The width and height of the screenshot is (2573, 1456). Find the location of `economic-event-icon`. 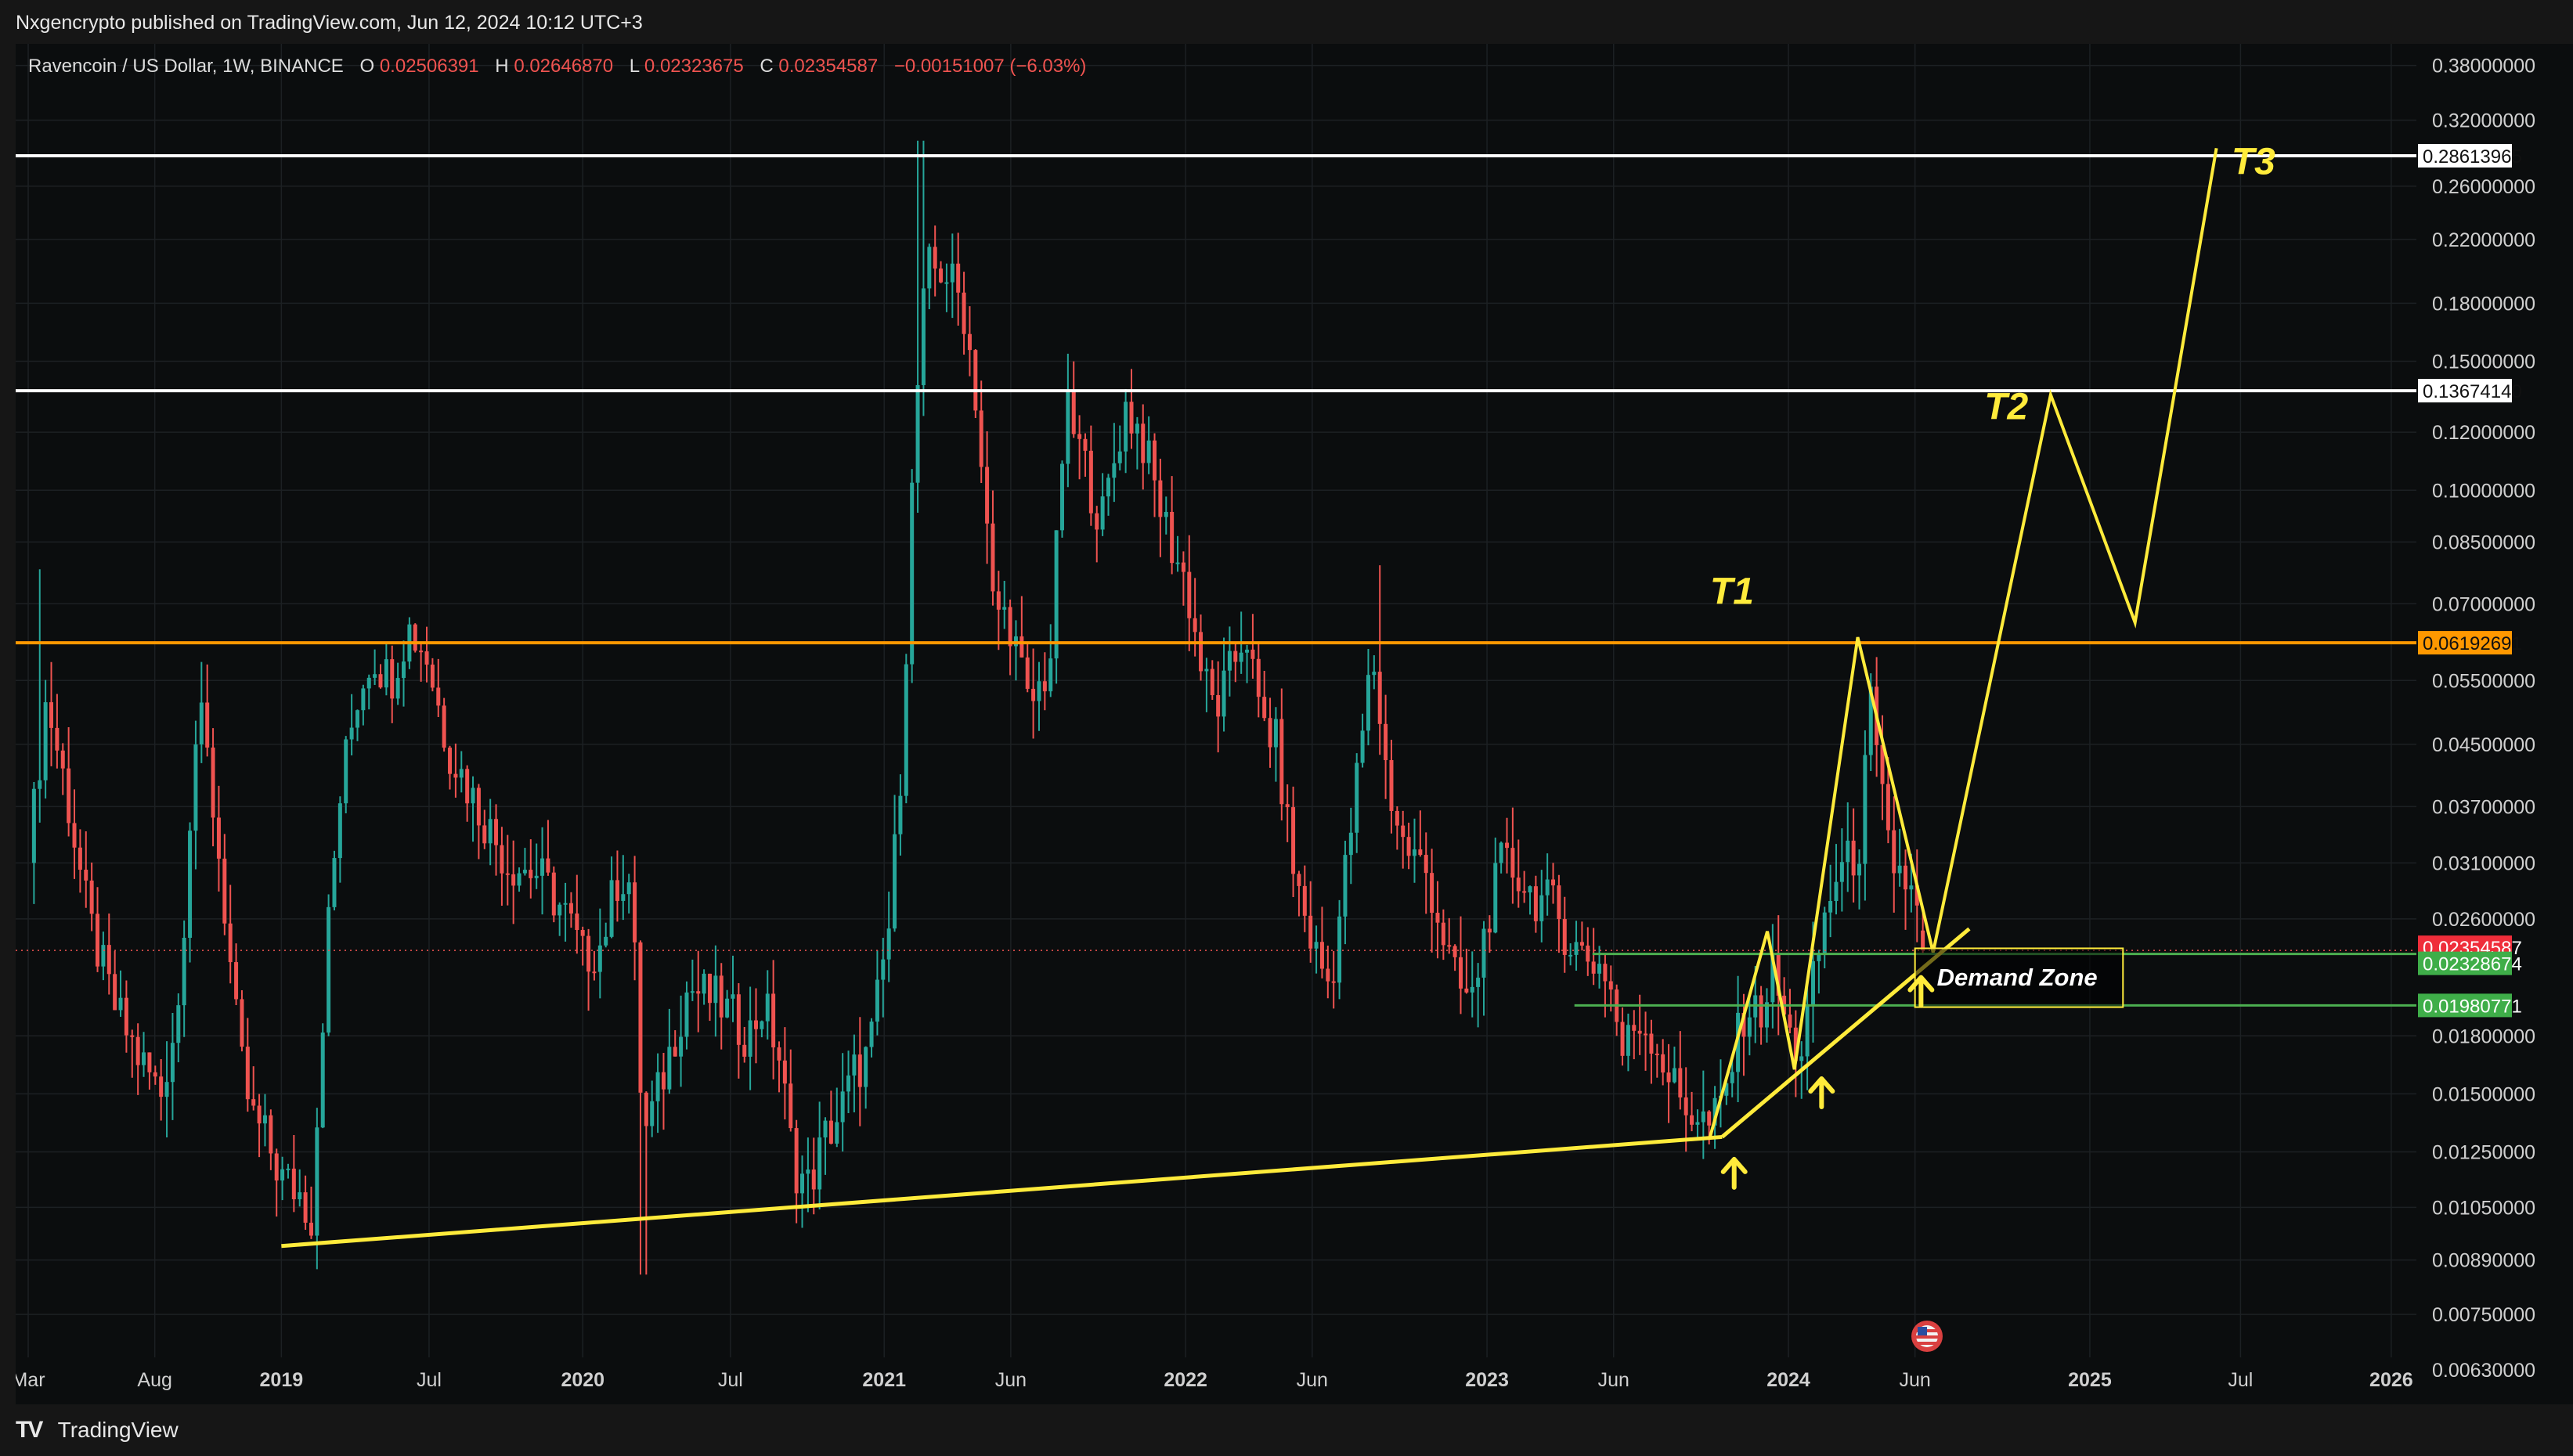

economic-event-icon is located at coordinates (1927, 1336).